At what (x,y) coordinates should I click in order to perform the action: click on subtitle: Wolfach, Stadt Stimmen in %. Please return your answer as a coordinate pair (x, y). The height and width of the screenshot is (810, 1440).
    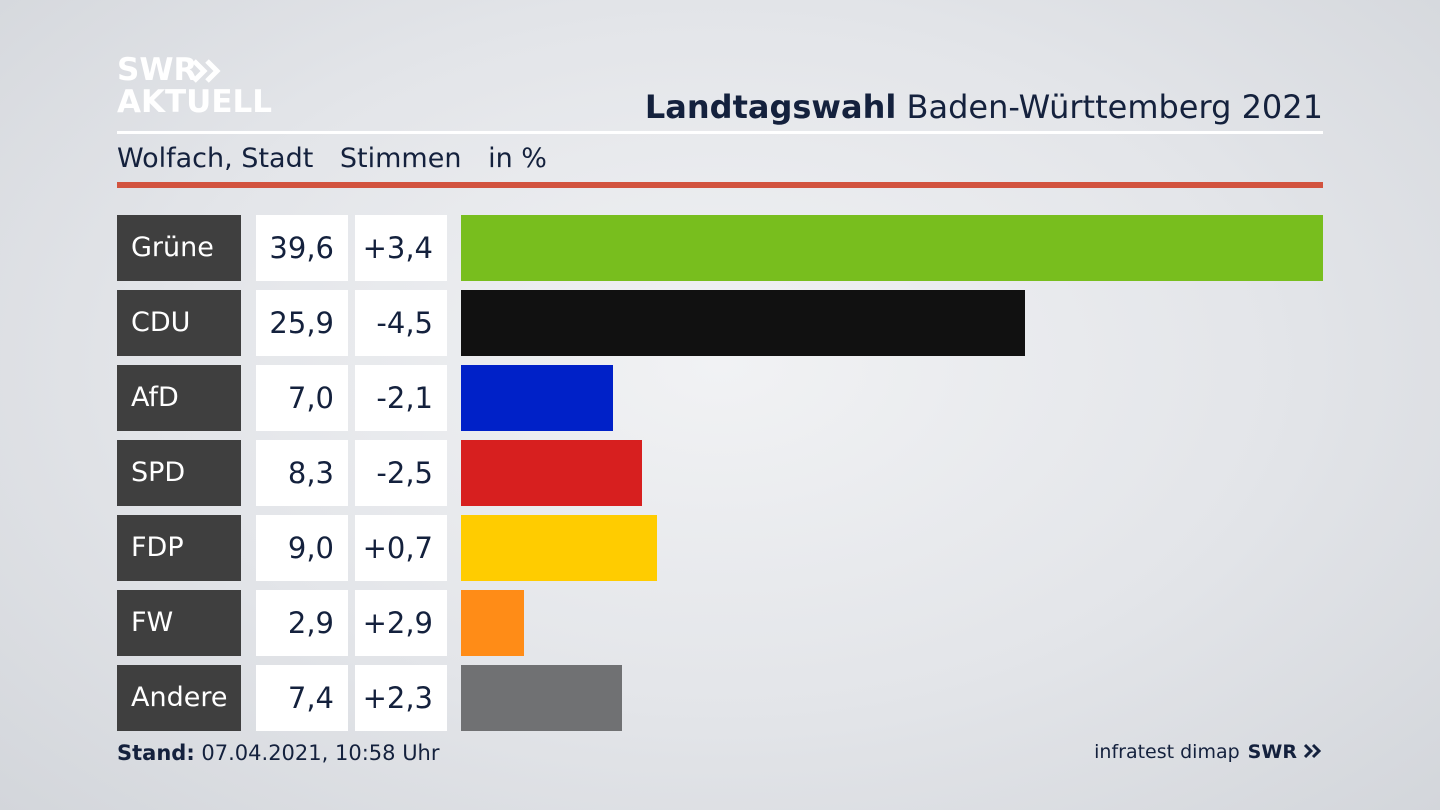
    Looking at the image, I should click on (341, 158).